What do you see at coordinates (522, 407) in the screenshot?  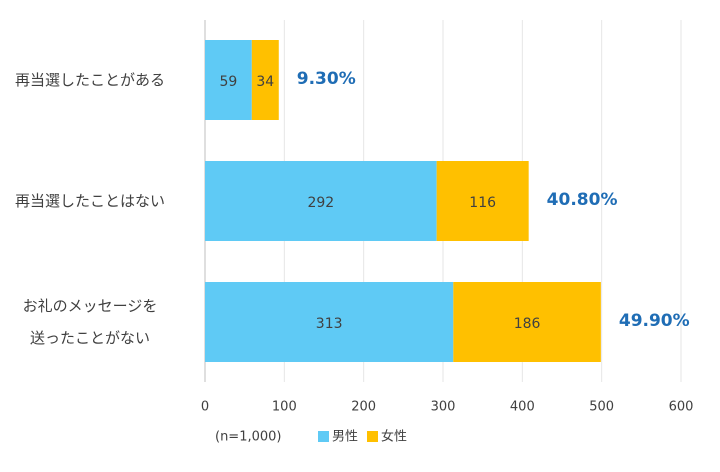 I see `x-tick-label: 400` at bounding box center [522, 407].